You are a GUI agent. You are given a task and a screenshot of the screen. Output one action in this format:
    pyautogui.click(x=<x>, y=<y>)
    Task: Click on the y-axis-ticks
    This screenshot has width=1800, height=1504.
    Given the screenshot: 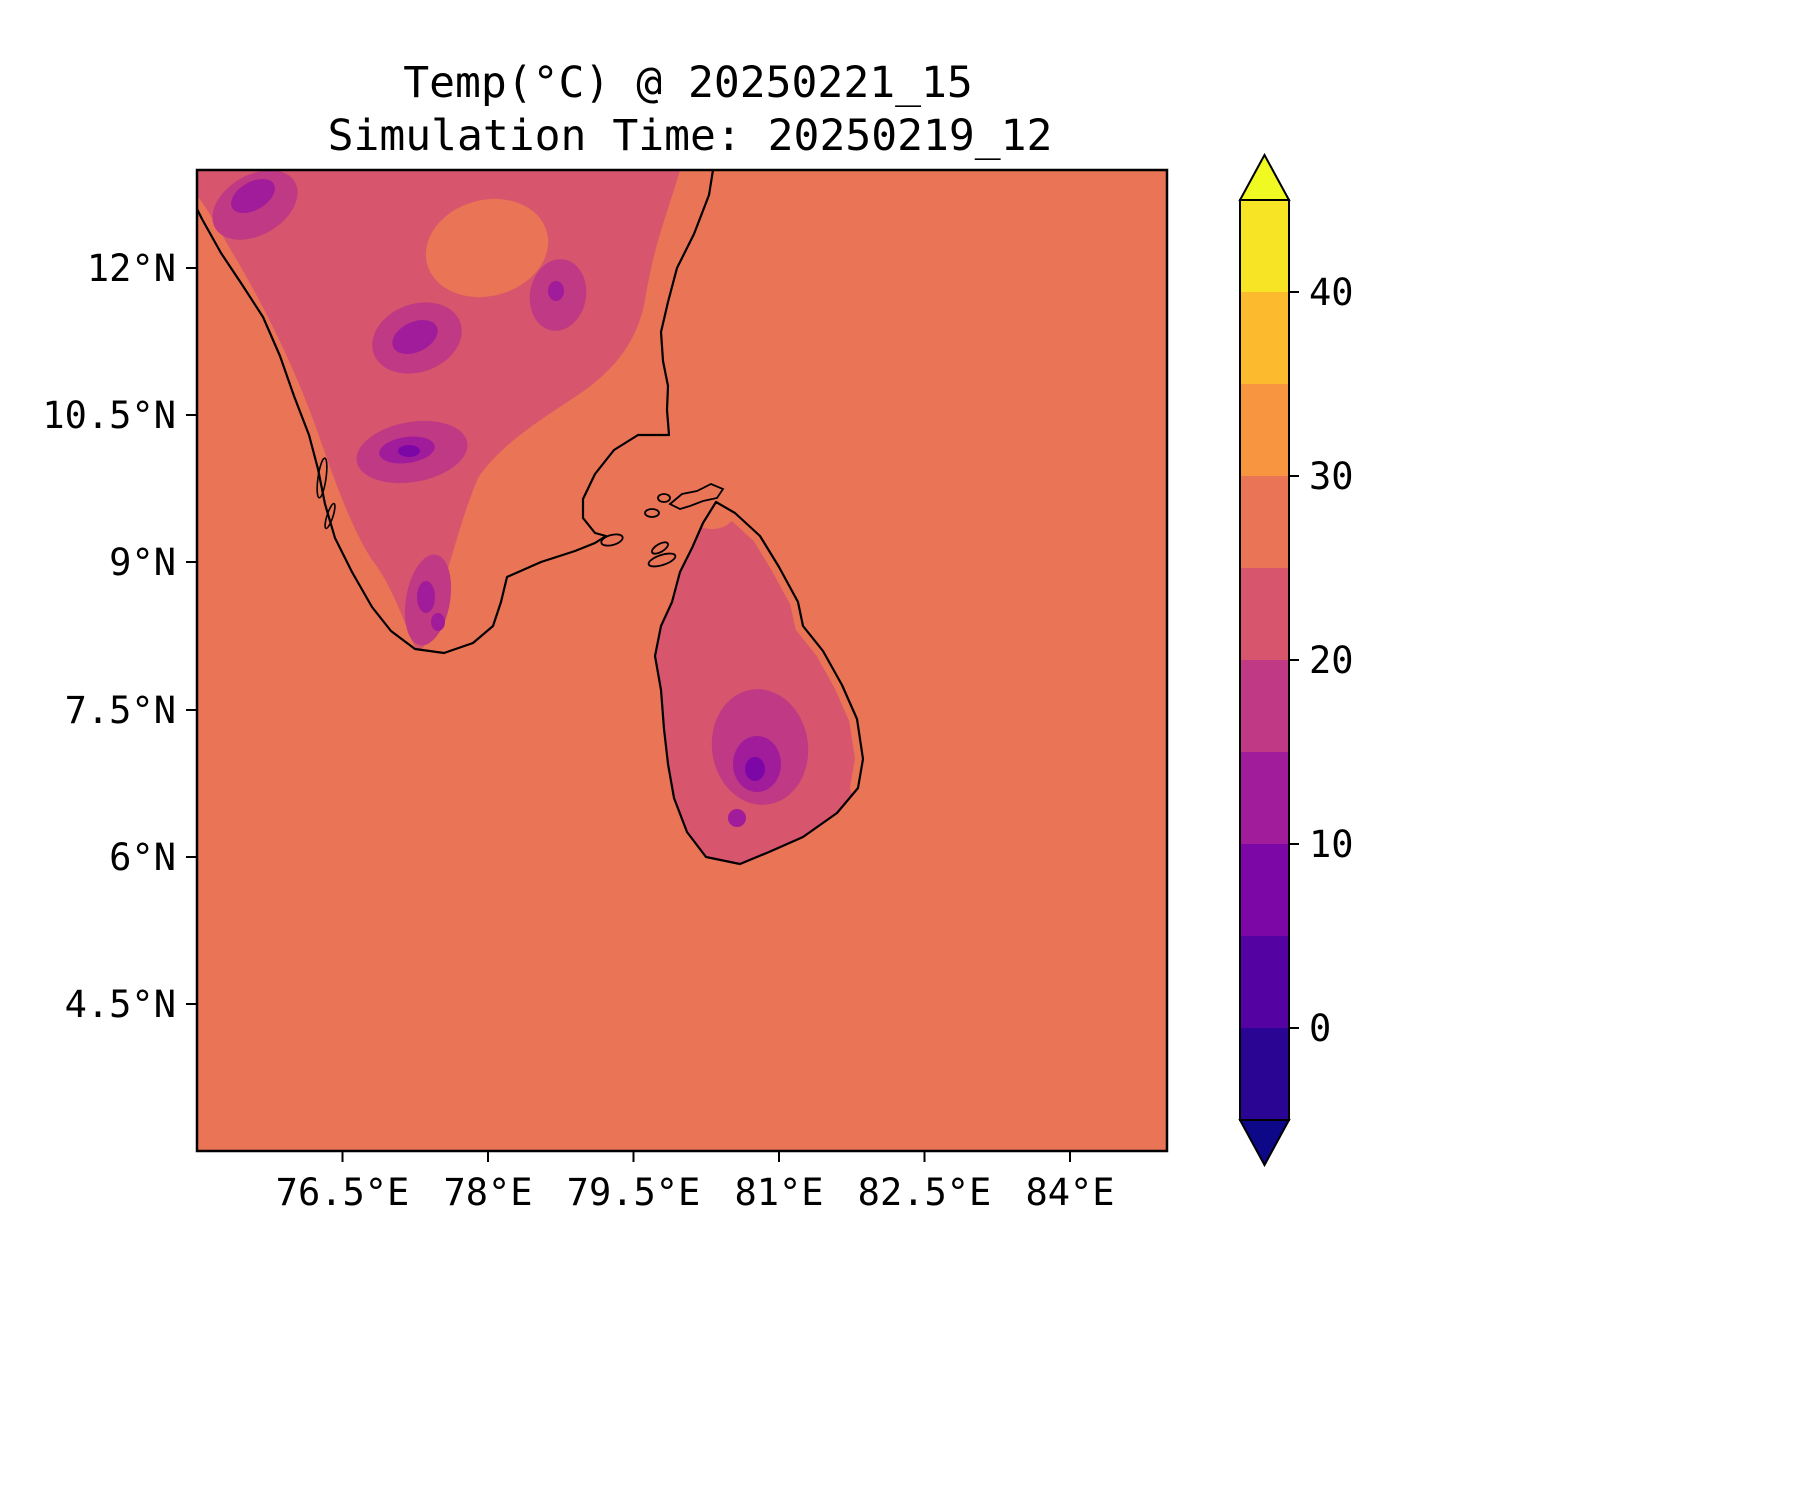 What is the action you would take?
    pyautogui.click(x=191, y=636)
    